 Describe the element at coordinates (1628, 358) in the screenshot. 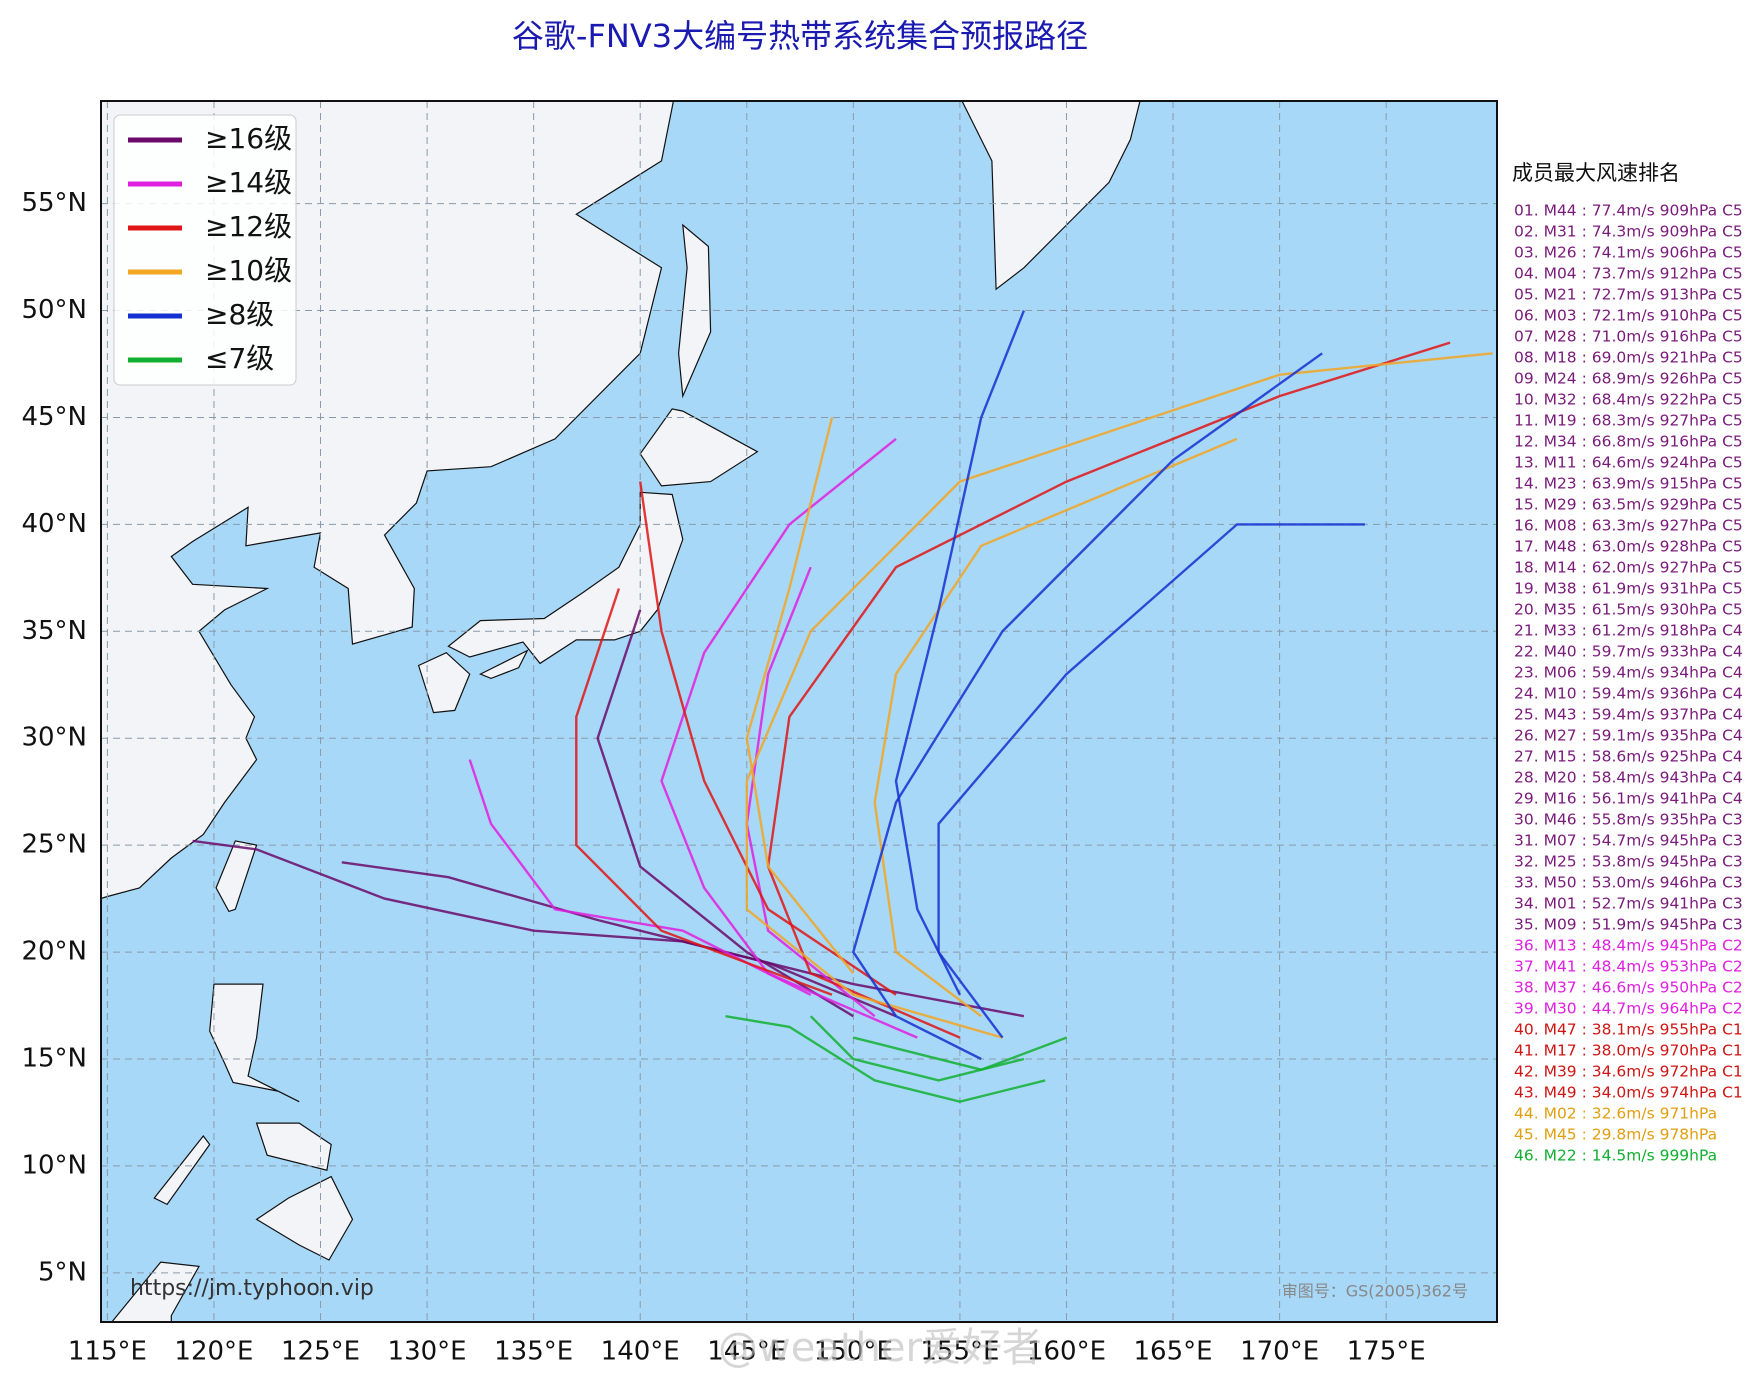

I see `ranking-entry: 08. M18 : 69.0m/s 921hPa C5` at that location.